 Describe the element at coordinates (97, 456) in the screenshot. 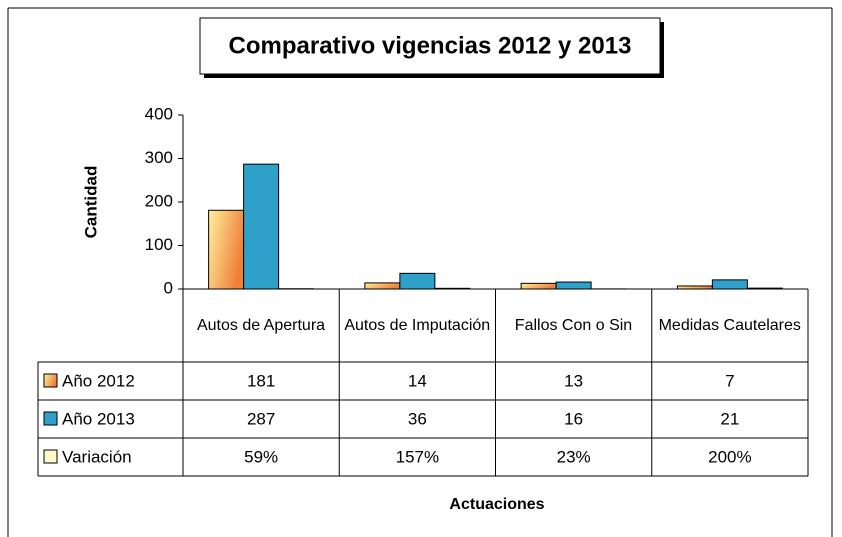

I see `legend-label: Variación` at that location.